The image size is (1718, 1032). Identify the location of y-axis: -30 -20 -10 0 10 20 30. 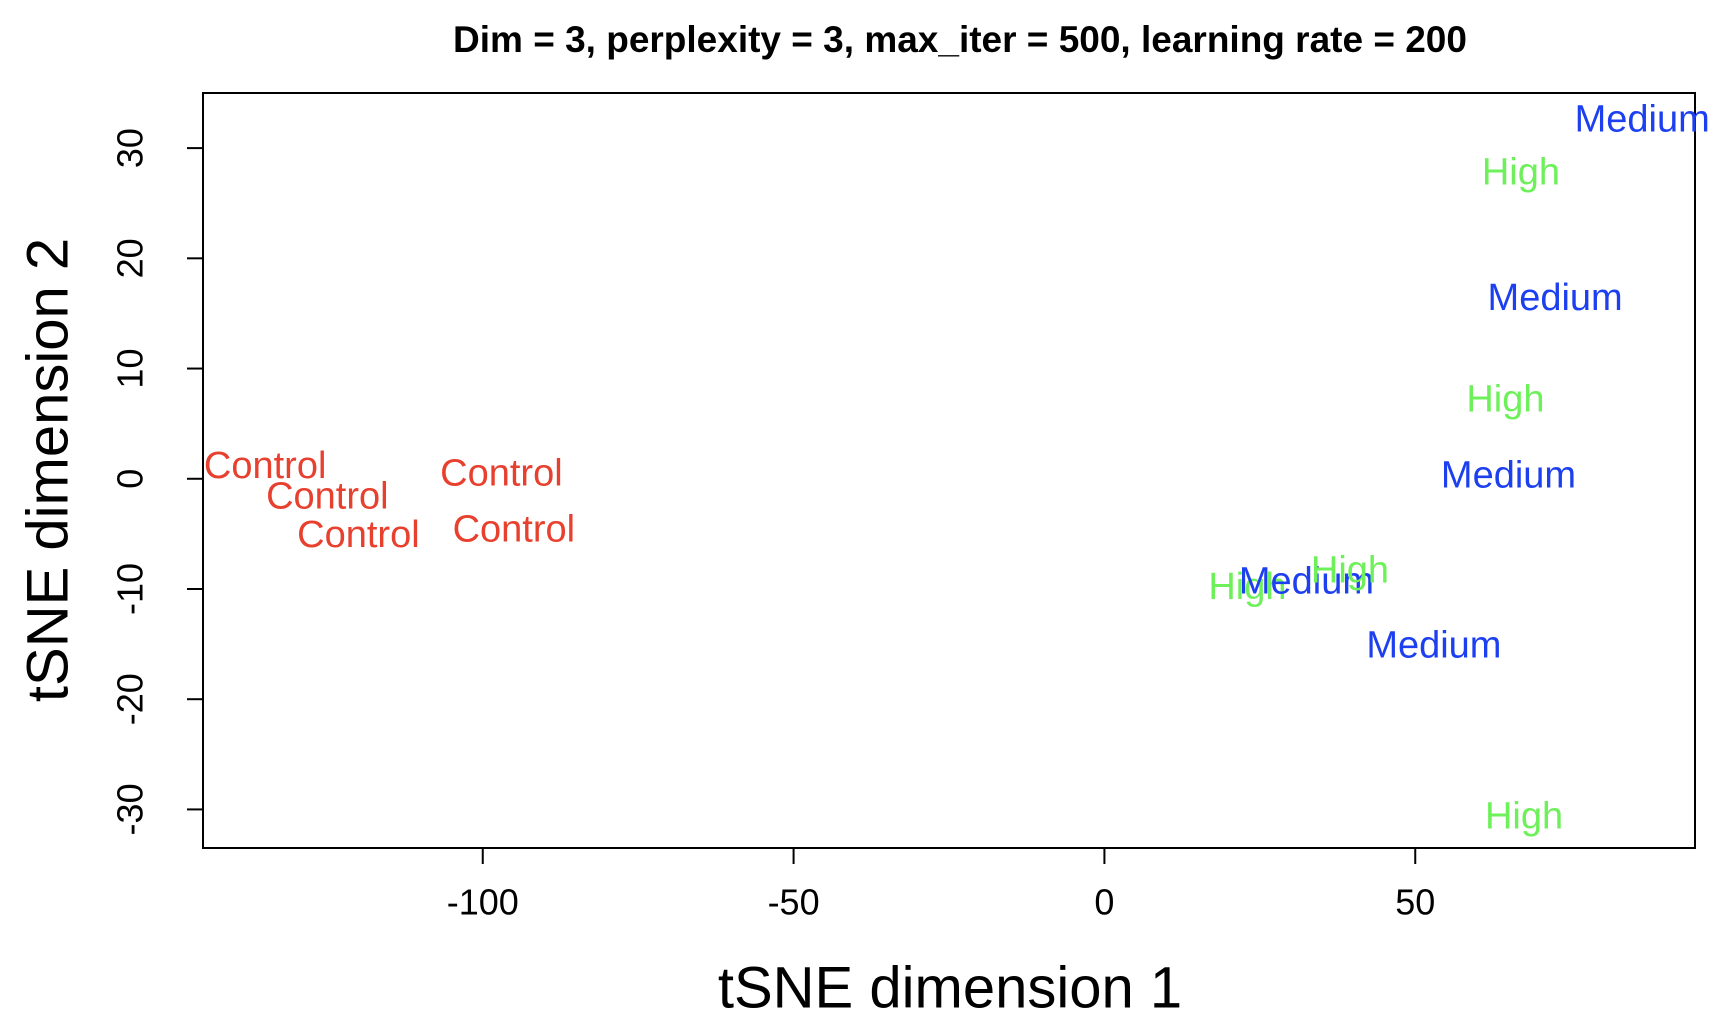
(156, 481).